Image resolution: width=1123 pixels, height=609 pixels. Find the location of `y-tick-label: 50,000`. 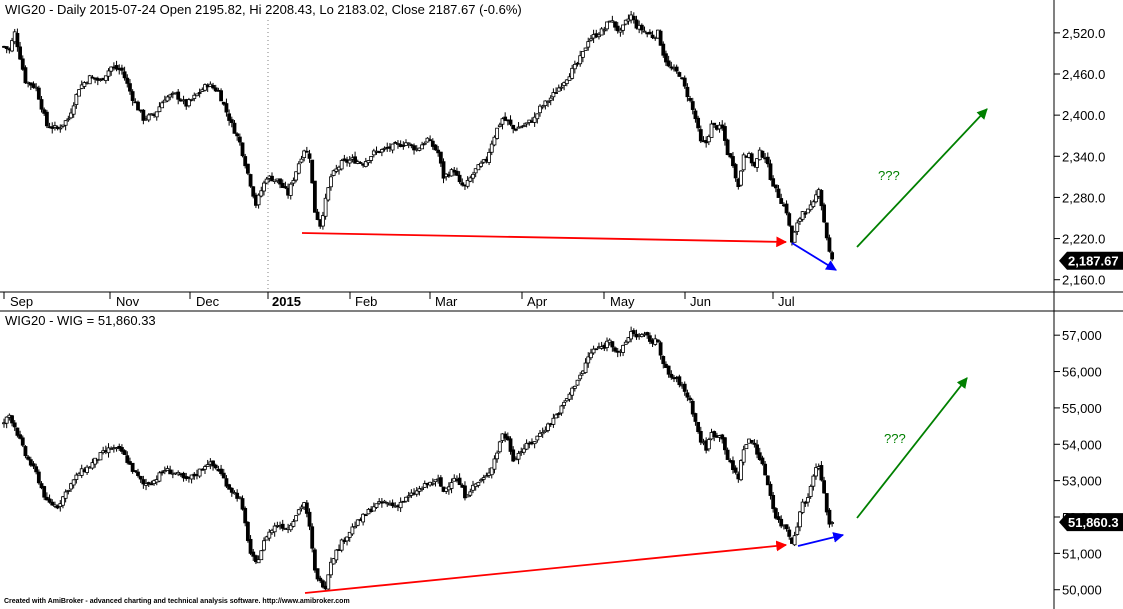

y-tick-label: 50,000 is located at coordinates (1082, 590).